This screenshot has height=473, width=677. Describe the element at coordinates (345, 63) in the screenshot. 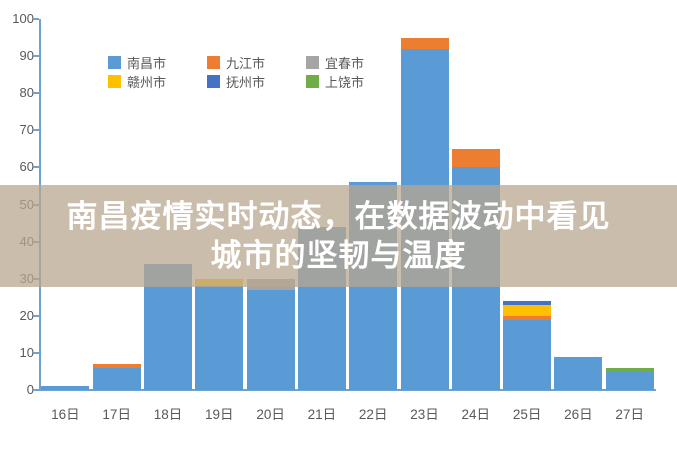

I see `legend-label: 宜春市` at that location.